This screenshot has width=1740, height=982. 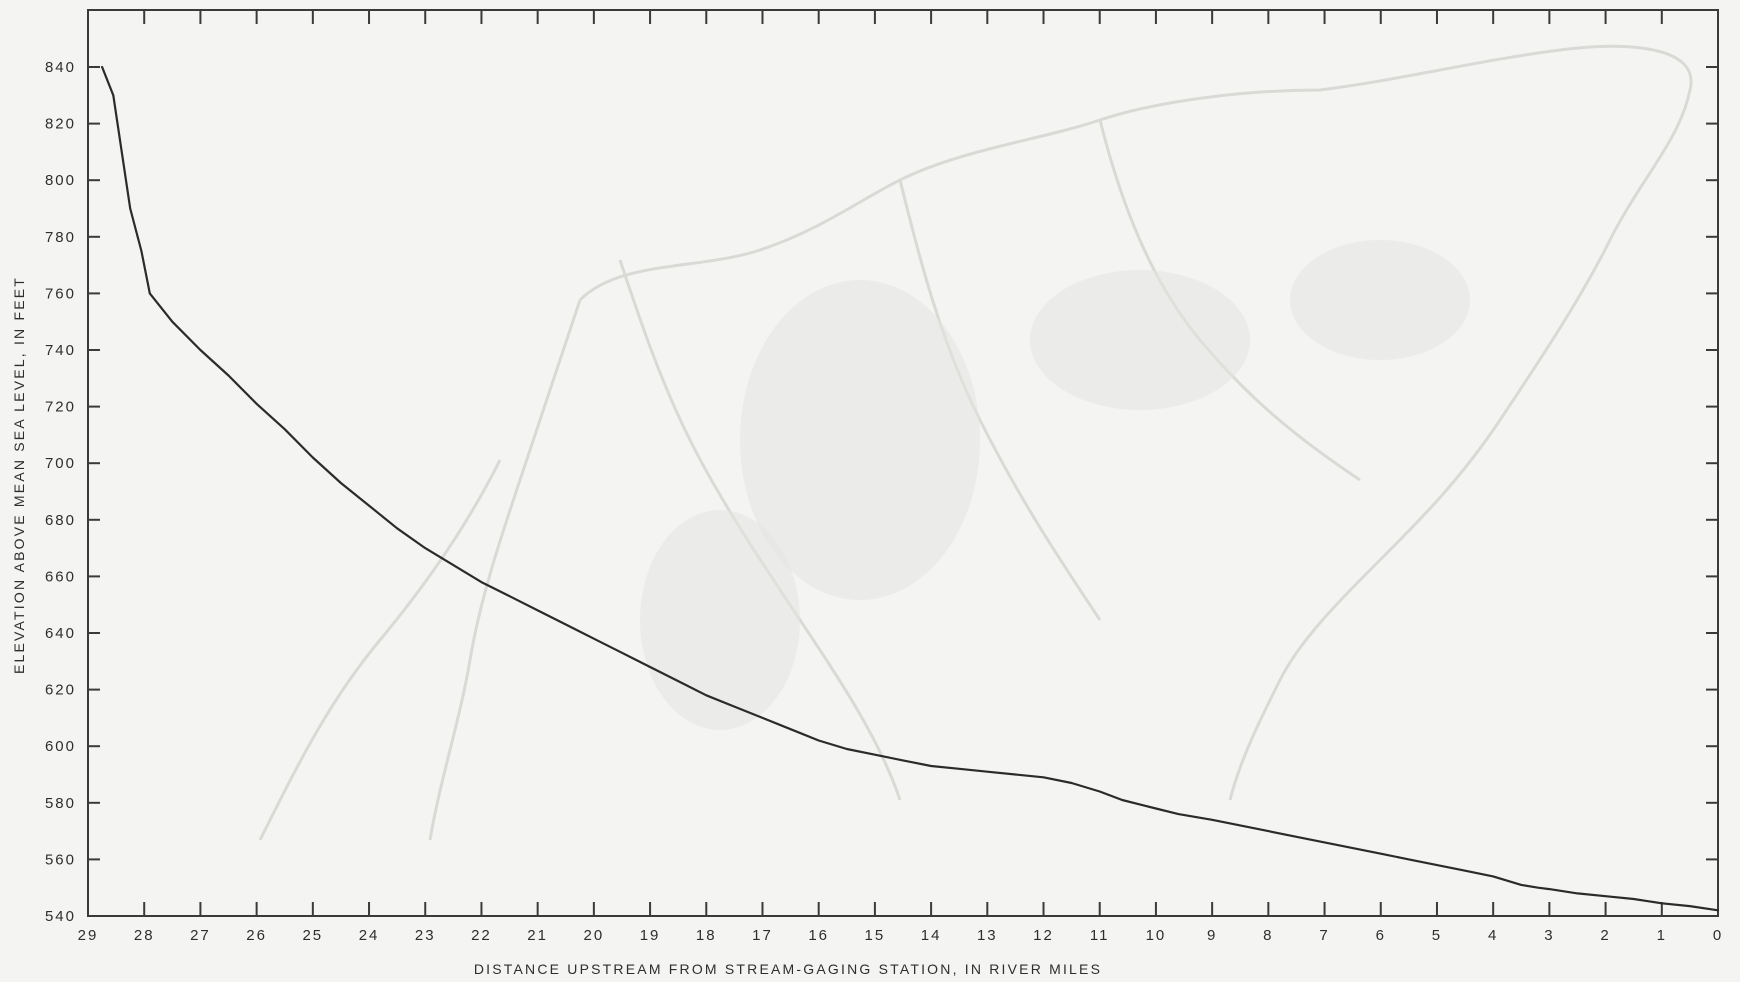 I want to click on x-tick-label: 21, so click(x=537, y=935).